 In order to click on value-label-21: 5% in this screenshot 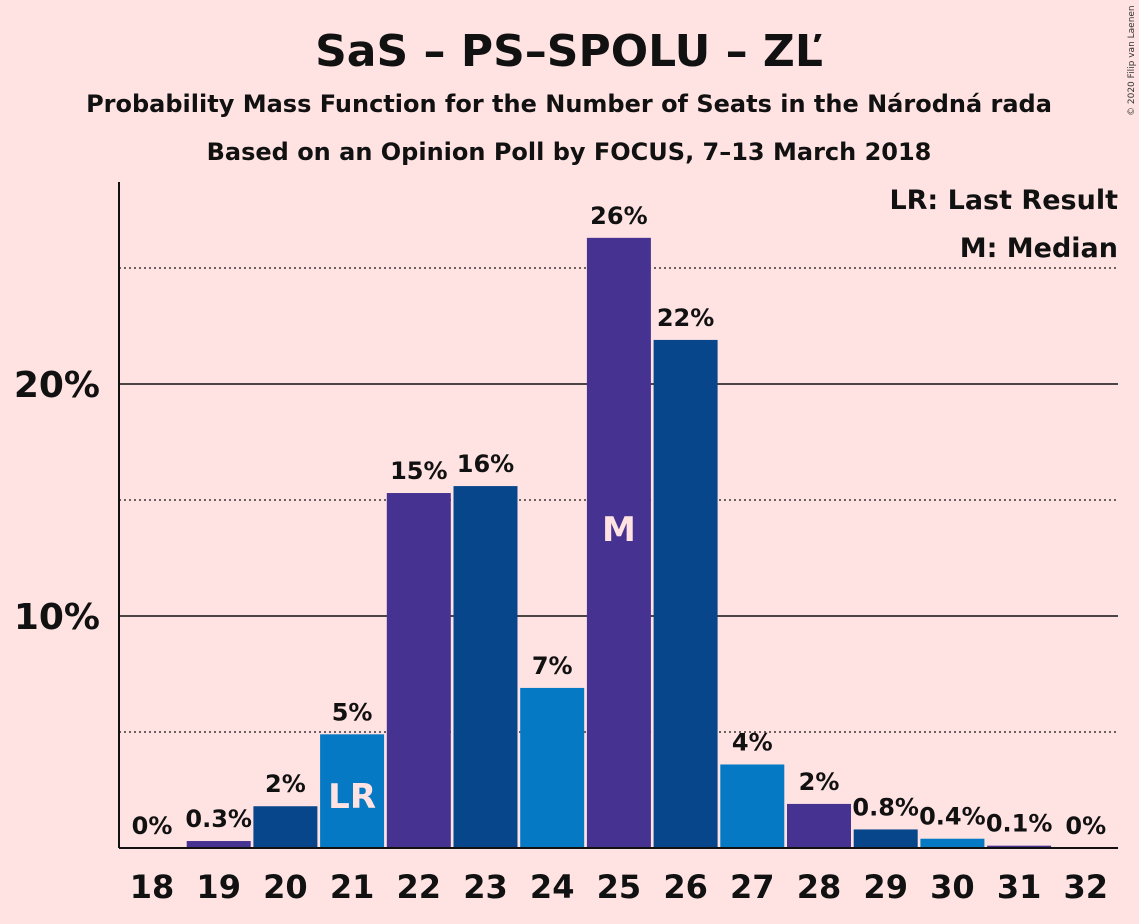, I will do `click(352, 712)`.